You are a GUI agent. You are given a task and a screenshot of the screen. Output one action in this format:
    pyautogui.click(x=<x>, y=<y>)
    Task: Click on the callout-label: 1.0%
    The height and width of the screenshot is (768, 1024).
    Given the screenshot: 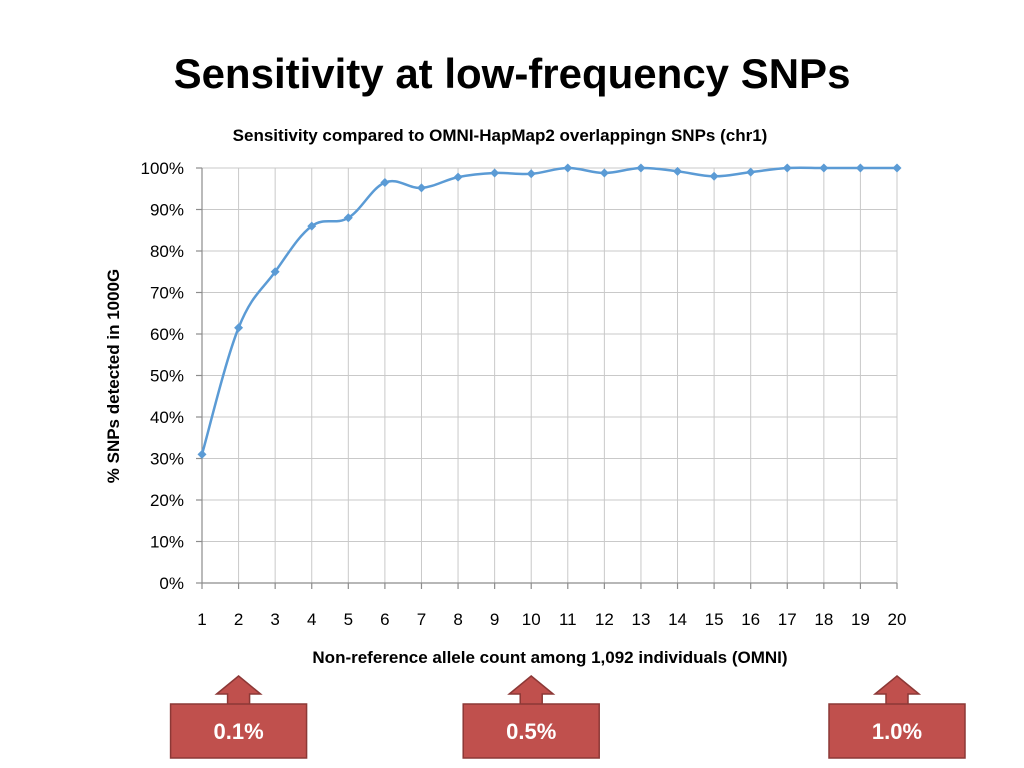 What is the action you would take?
    pyautogui.click(x=897, y=731)
    